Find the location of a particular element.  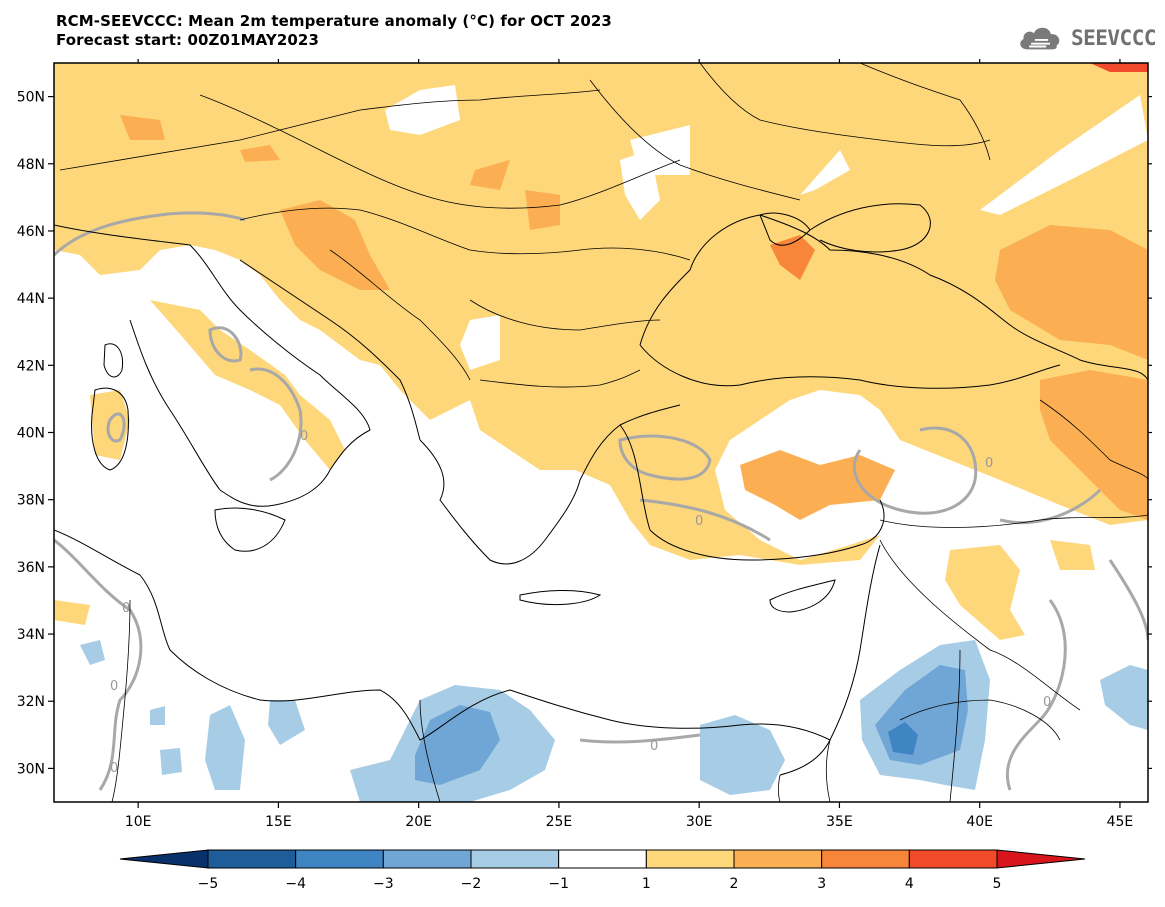

crete-coast is located at coordinates (560, 598).